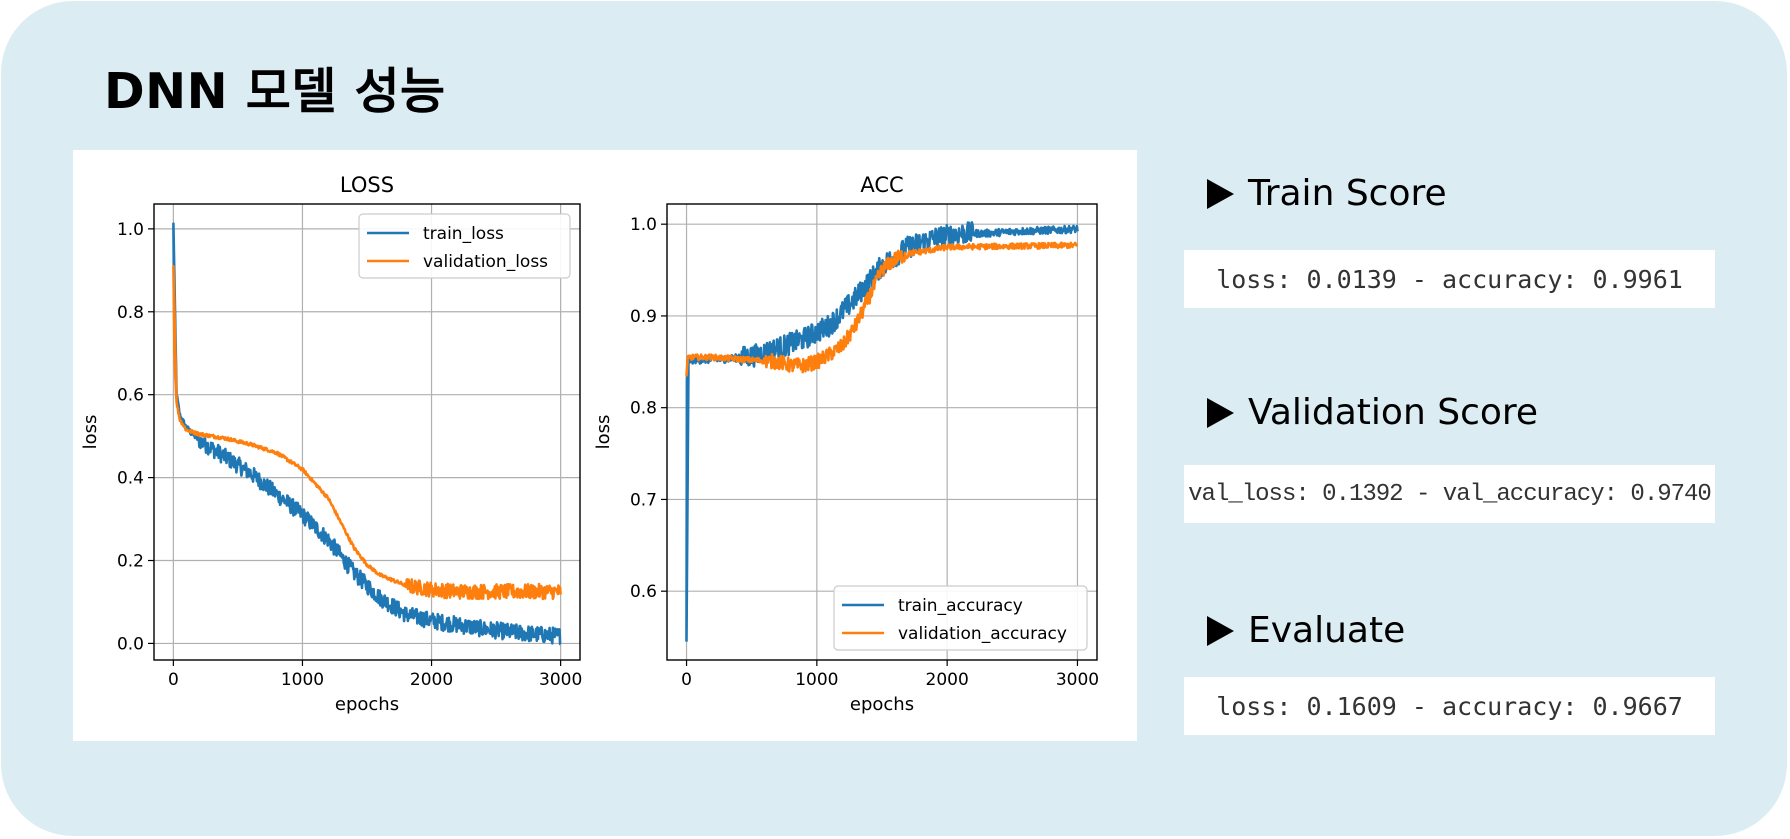 This screenshot has height=839, width=1790. I want to click on series-line-train_accuracy, so click(882, 431).